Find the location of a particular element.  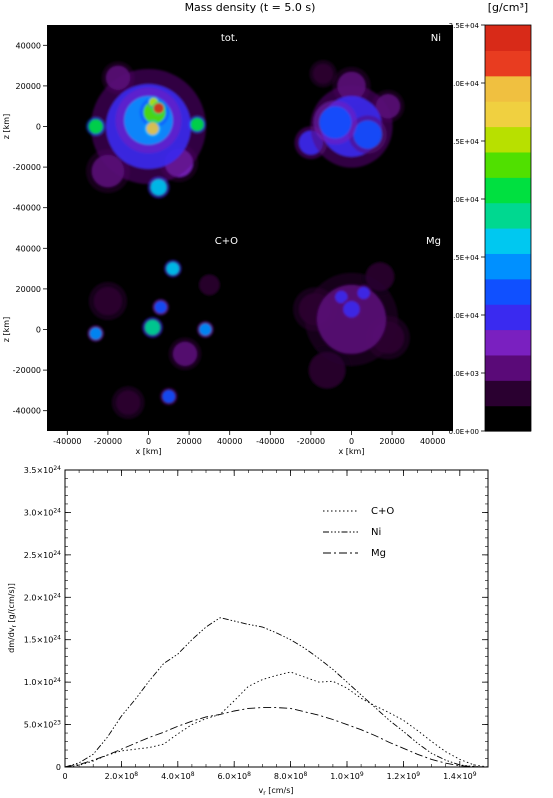

panel-label: tot. is located at coordinates (229, 38).